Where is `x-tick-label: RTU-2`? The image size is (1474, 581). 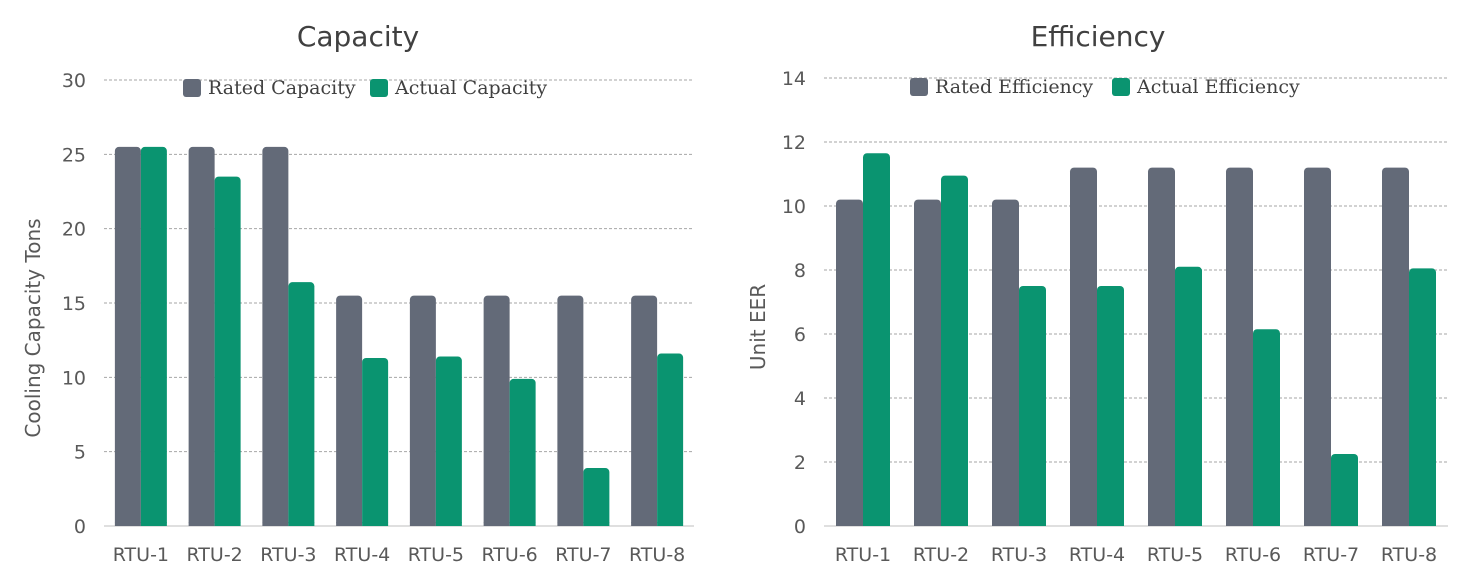
x-tick-label: RTU-2 is located at coordinates (941, 555).